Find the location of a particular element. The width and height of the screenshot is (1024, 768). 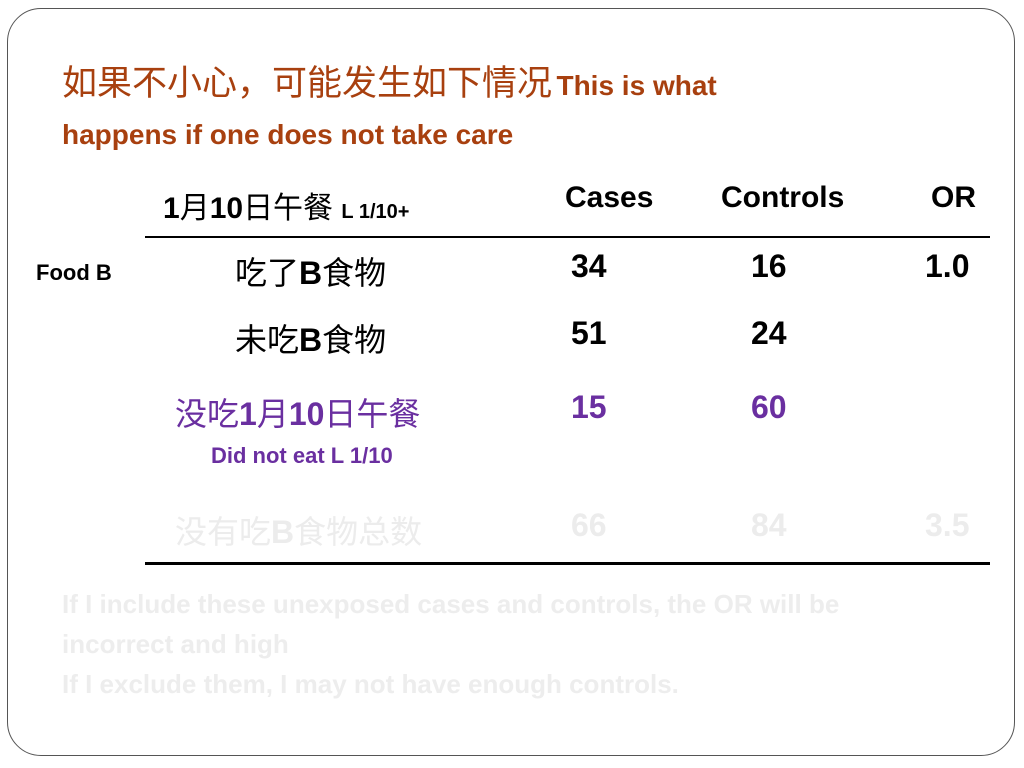

header-label-small: L 1/10+ is located at coordinates (375, 212).